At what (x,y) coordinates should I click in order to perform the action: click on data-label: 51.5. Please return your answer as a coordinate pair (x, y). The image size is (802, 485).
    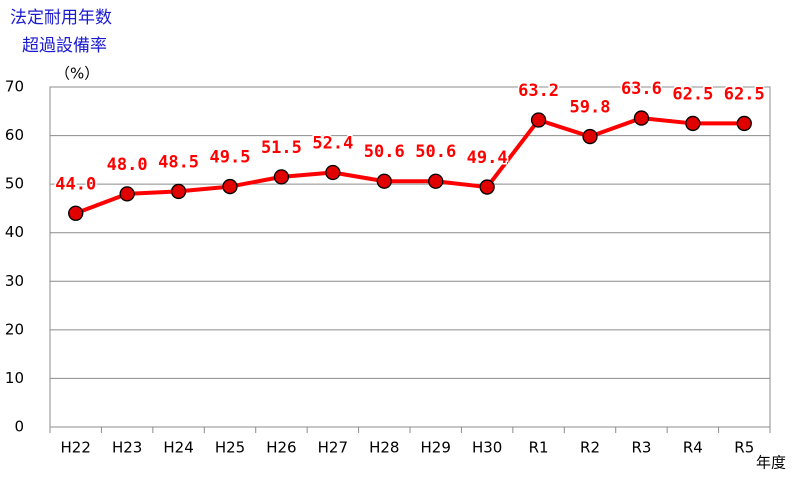
    Looking at the image, I should click on (281, 148).